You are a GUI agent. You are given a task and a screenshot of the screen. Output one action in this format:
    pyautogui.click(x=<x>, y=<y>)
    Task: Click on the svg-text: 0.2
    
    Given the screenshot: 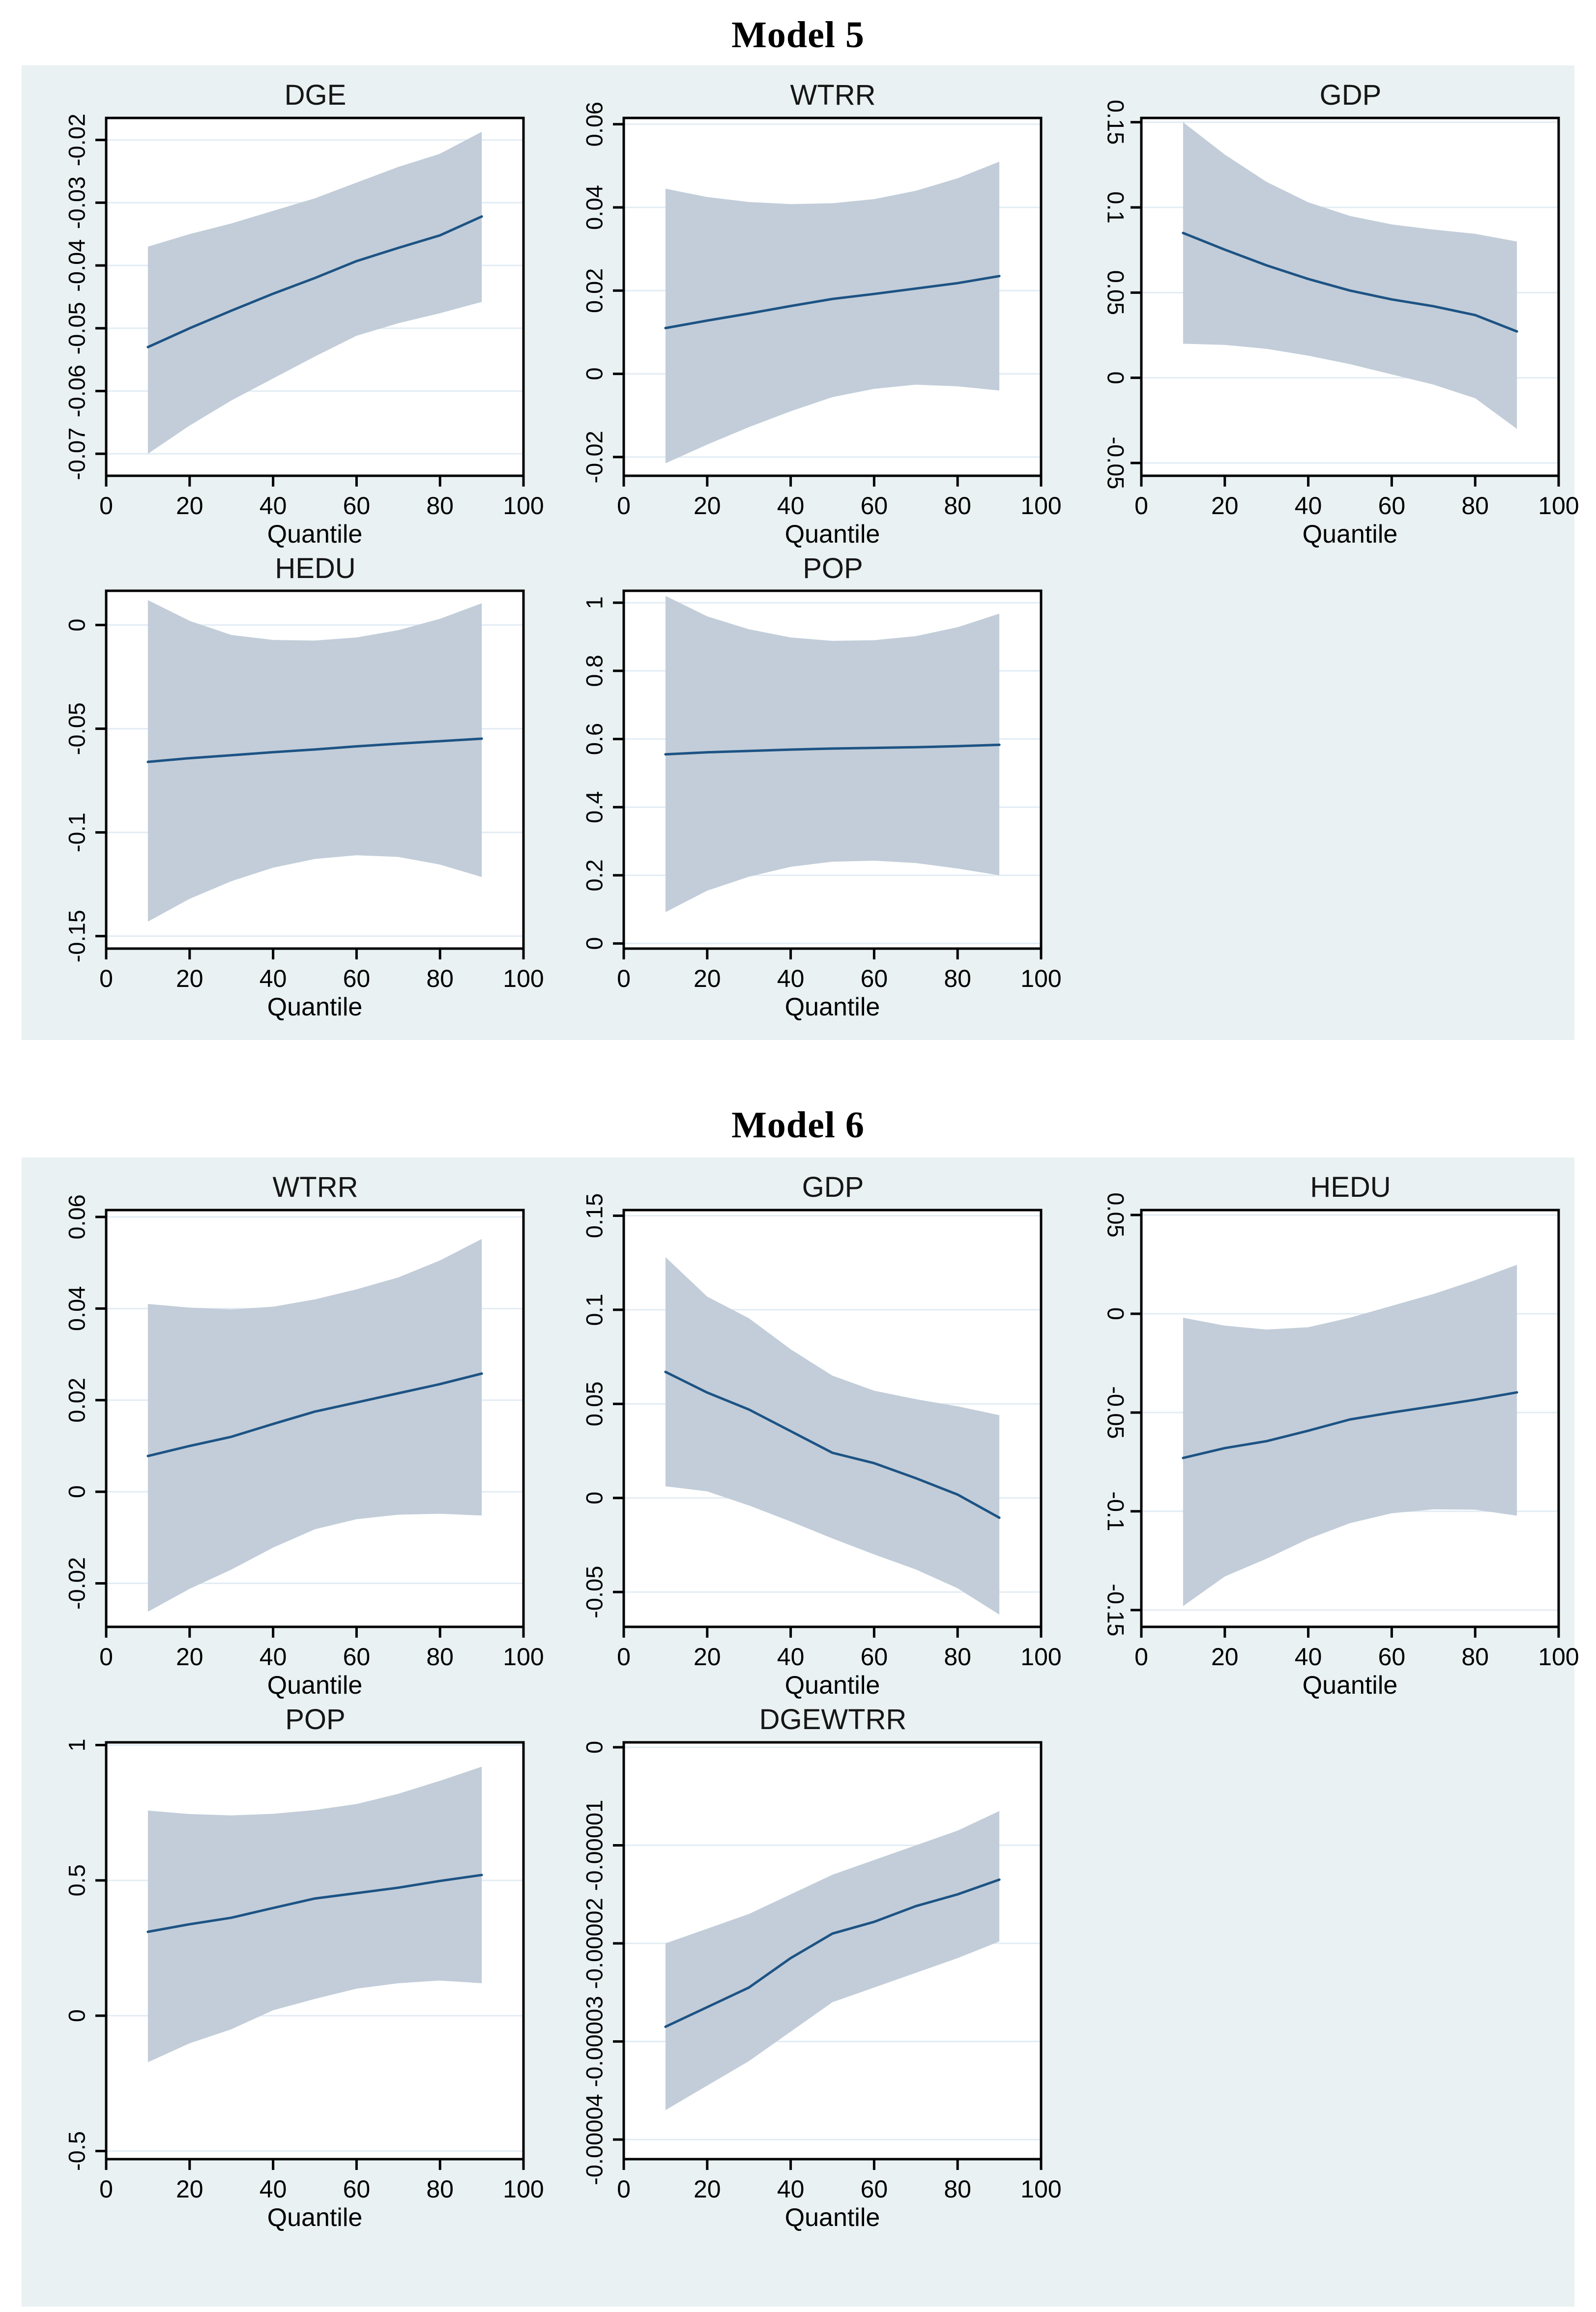 What is the action you would take?
    pyautogui.click(x=594, y=876)
    